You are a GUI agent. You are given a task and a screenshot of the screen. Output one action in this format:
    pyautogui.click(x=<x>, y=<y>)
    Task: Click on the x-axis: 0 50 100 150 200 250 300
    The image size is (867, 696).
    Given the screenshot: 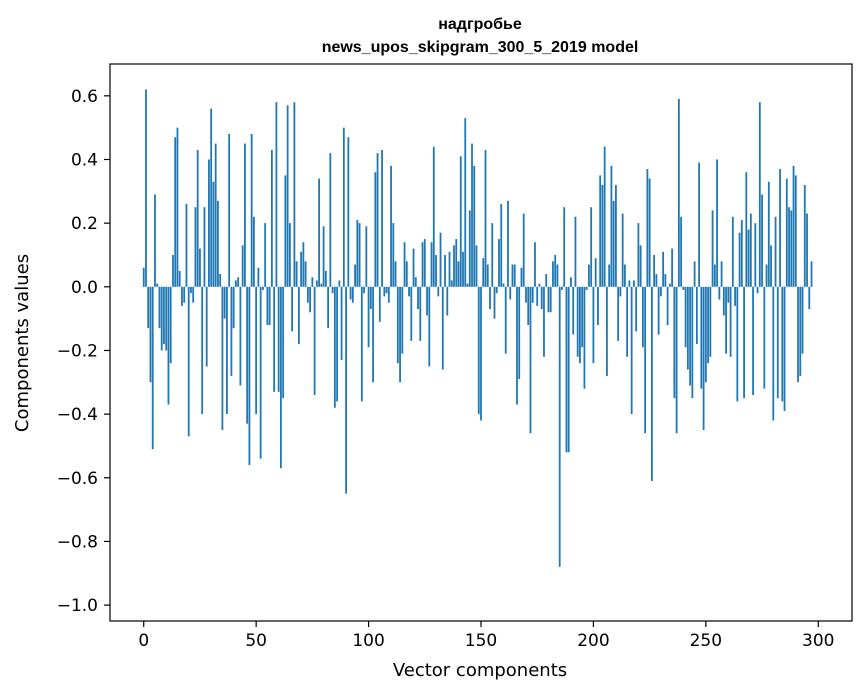 What is the action you would take?
    pyautogui.click(x=486, y=636)
    